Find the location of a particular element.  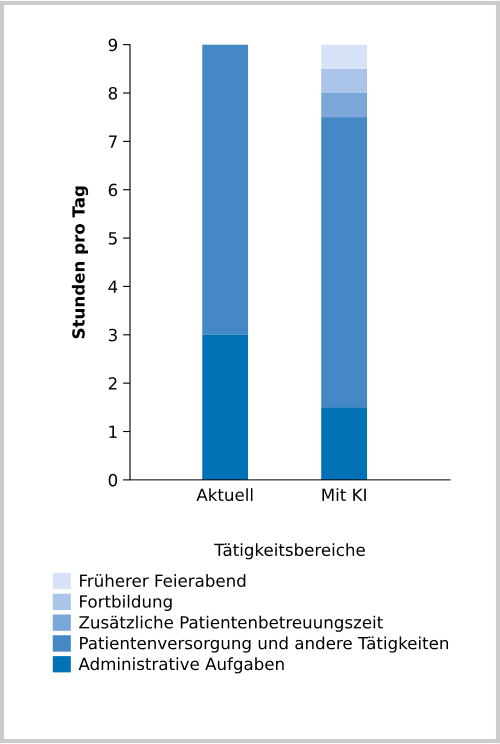

x-tick-label: Aktuell is located at coordinates (224, 495).